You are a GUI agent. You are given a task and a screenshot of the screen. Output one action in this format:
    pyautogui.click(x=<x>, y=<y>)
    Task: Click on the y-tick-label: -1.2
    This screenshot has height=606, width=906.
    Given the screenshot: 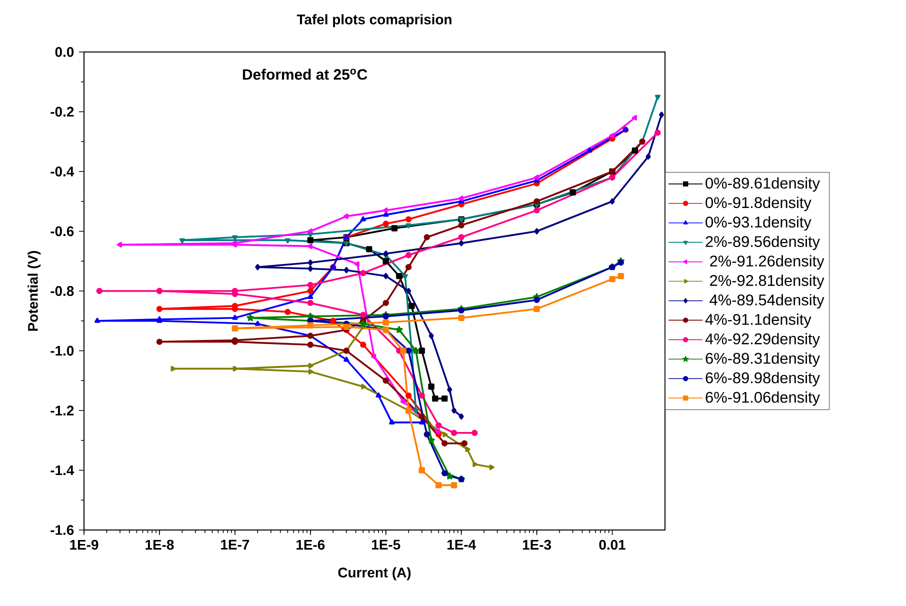 What is the action you would take?
    pyautogui.click(x=62, y=411)
    